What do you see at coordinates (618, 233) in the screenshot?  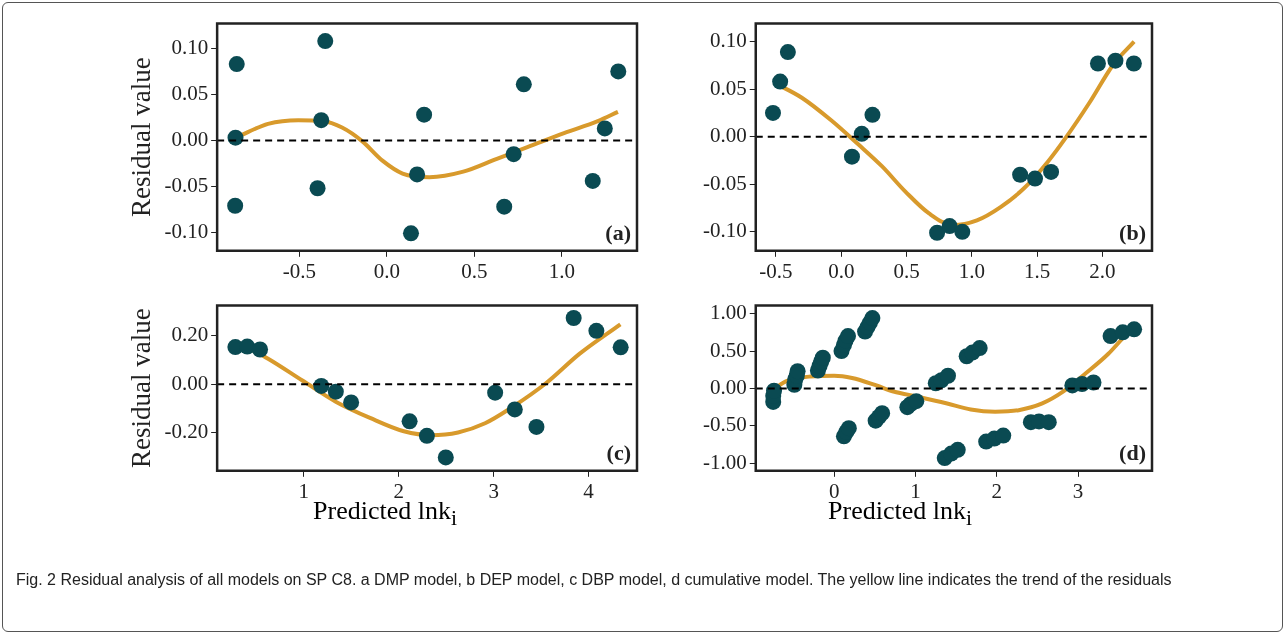 I see `annotation: (a)` at bounding box center [618, 233].